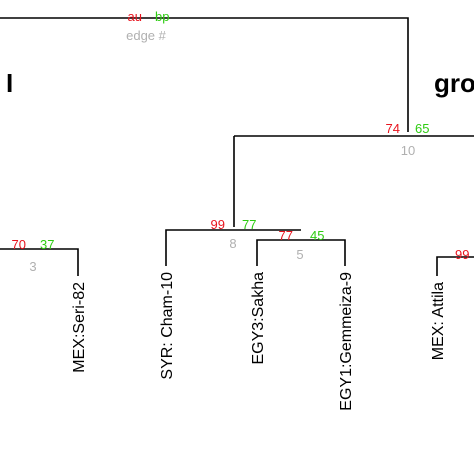  Describe the element at coordinates (438, 321) in the screenshot. I see `leaf-label: MEX: Attila` at that location.